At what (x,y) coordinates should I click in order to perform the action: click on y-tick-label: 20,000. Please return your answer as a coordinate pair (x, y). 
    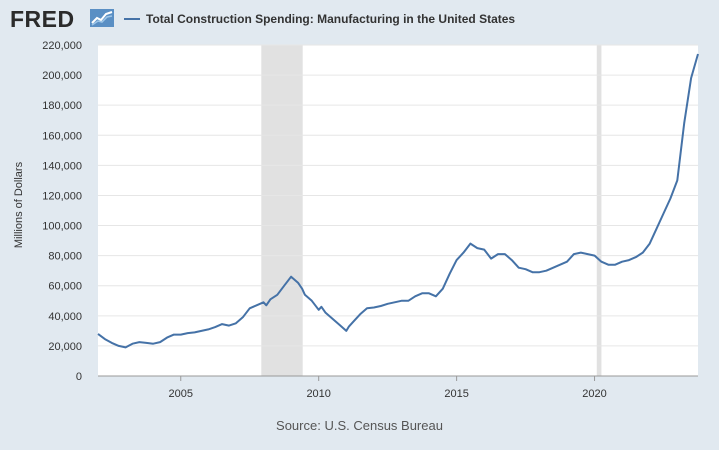
    Looking at the image, I should click on (65, 347).